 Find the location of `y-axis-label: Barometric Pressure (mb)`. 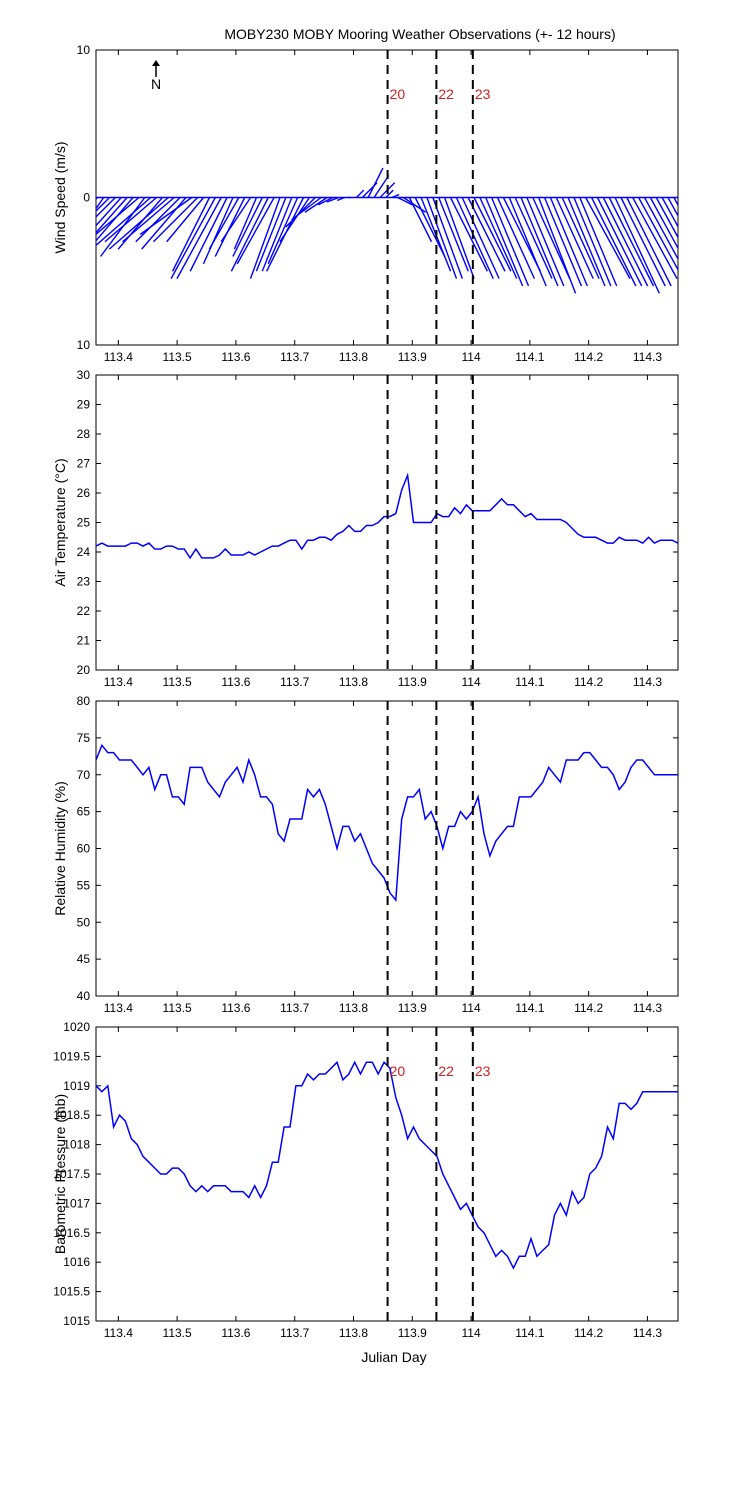

y-axis-label: Barometric Pressure (mb) is located at coordinates (60, 1174).